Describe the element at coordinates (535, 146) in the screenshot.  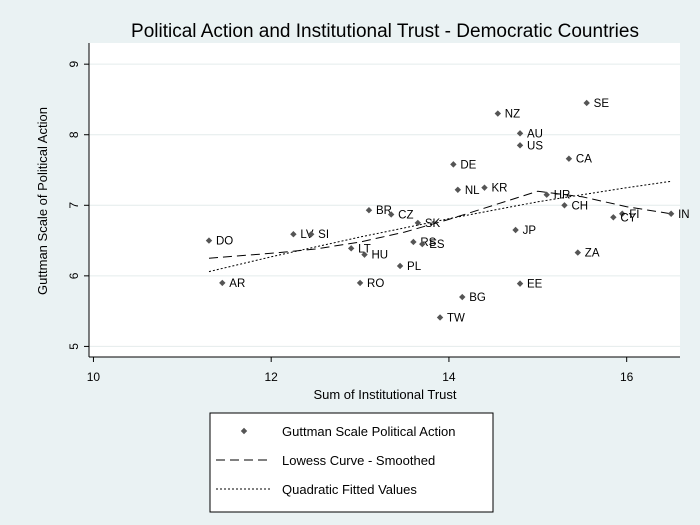
I see `point-label: US` at that location.